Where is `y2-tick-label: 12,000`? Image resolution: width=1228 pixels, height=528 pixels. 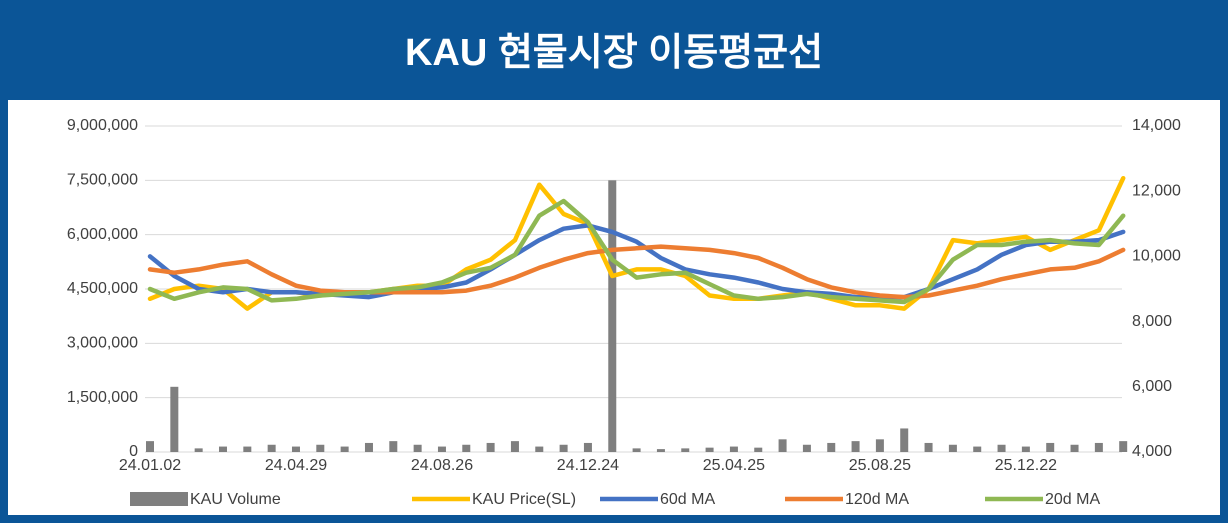 y2-tick-label: 12,000 is located at coordinates (1156, 190).